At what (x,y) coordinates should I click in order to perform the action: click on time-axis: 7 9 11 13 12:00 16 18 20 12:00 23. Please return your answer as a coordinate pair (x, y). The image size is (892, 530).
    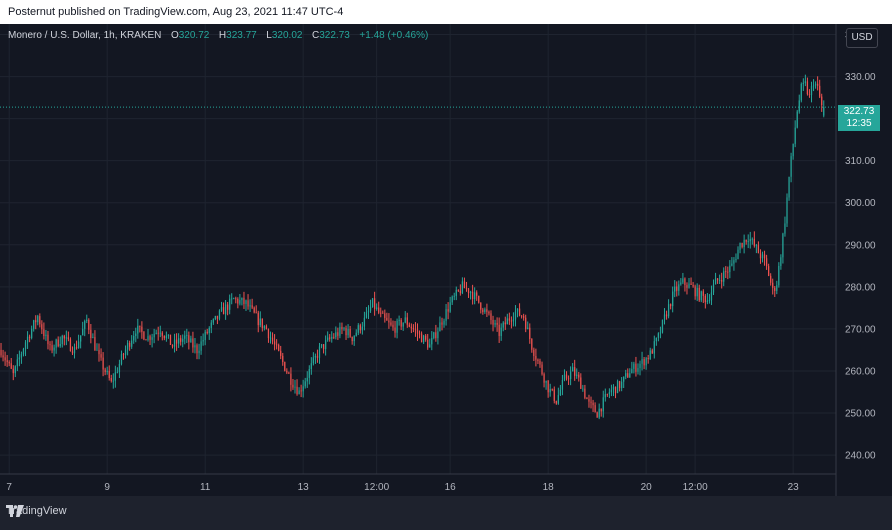
    Looking at the image, I should click on (402, 487).